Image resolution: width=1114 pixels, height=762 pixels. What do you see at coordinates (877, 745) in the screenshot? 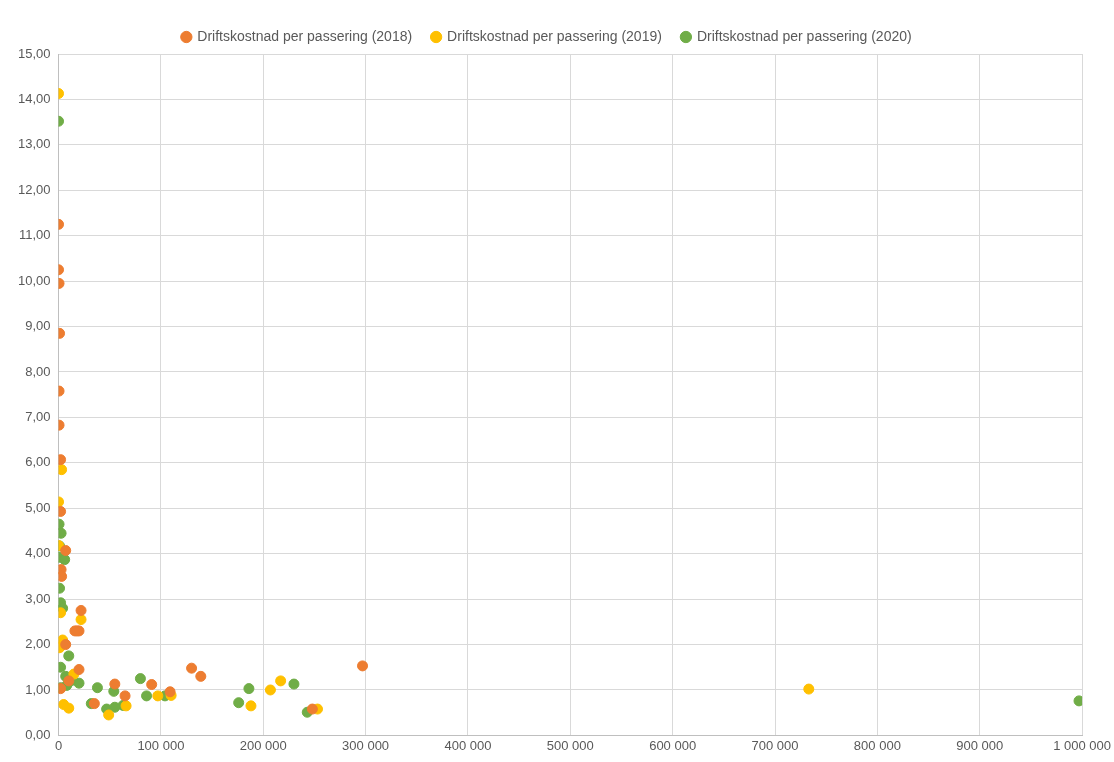
I see `x-tick-label: 800 000` at bounding box center [877, 745].